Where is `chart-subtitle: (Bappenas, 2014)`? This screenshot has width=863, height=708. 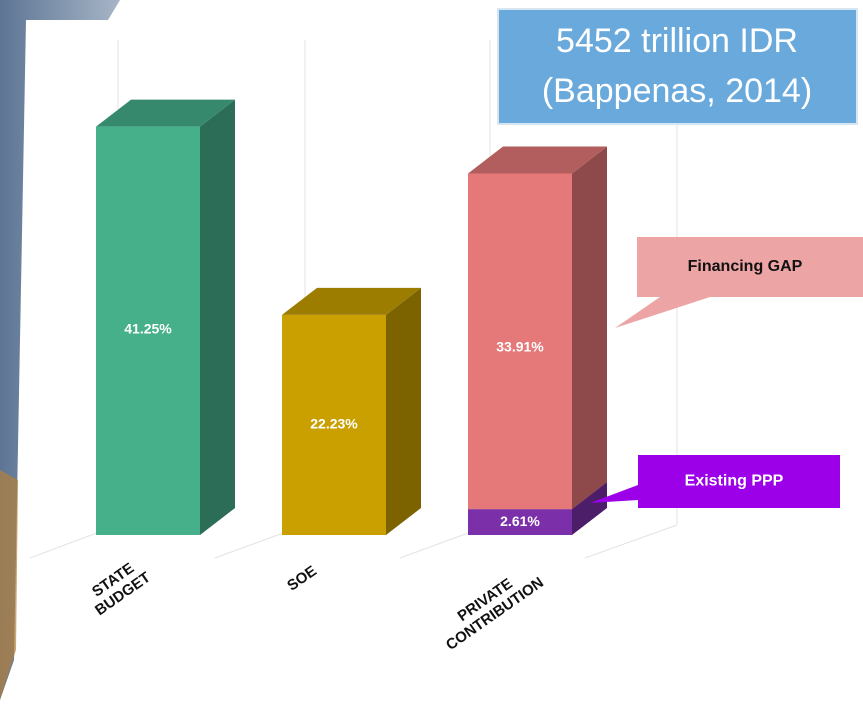
chart-subtitle: (Bappenas, 2014) is located at coordinates (677, 91).